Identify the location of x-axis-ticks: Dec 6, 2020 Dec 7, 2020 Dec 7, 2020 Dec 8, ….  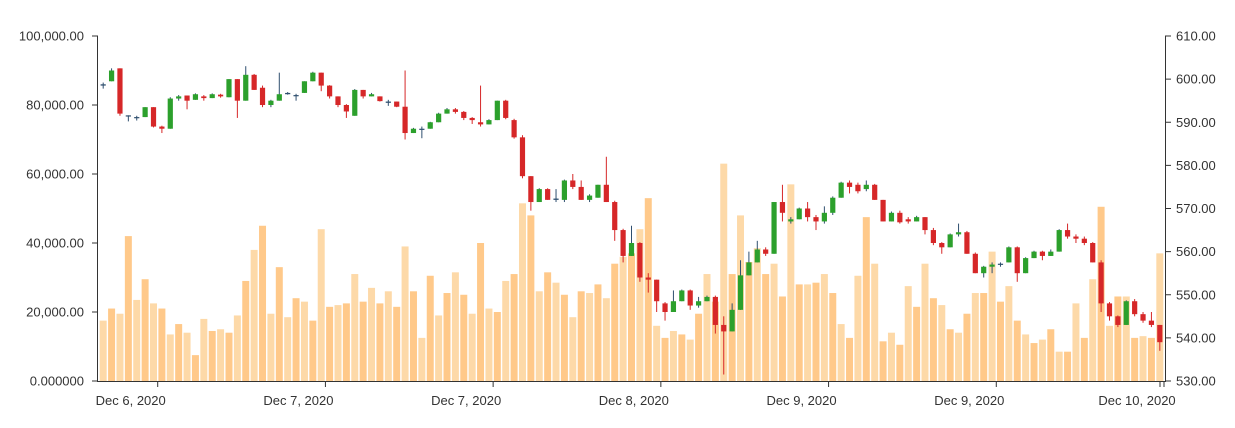
(636, 394).